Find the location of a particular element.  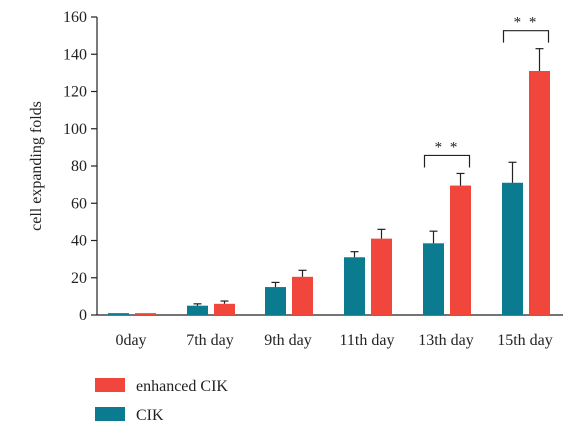

y-tick-label: 140 is located at coordinates (75, 54).